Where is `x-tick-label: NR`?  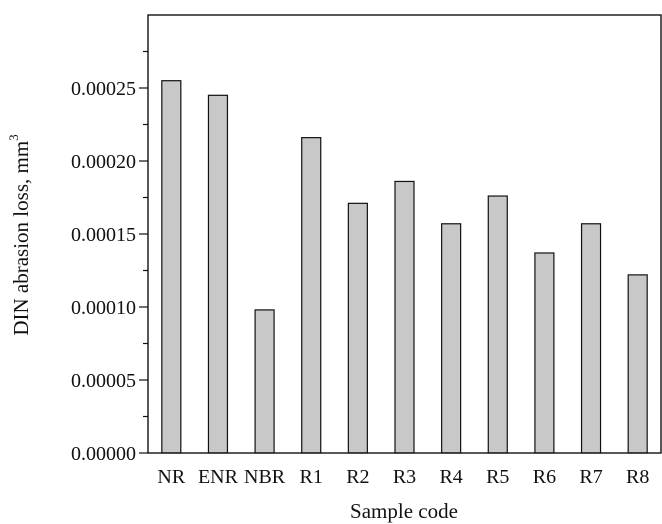 x-tick-label: NR is located at coordinates (171, 477).